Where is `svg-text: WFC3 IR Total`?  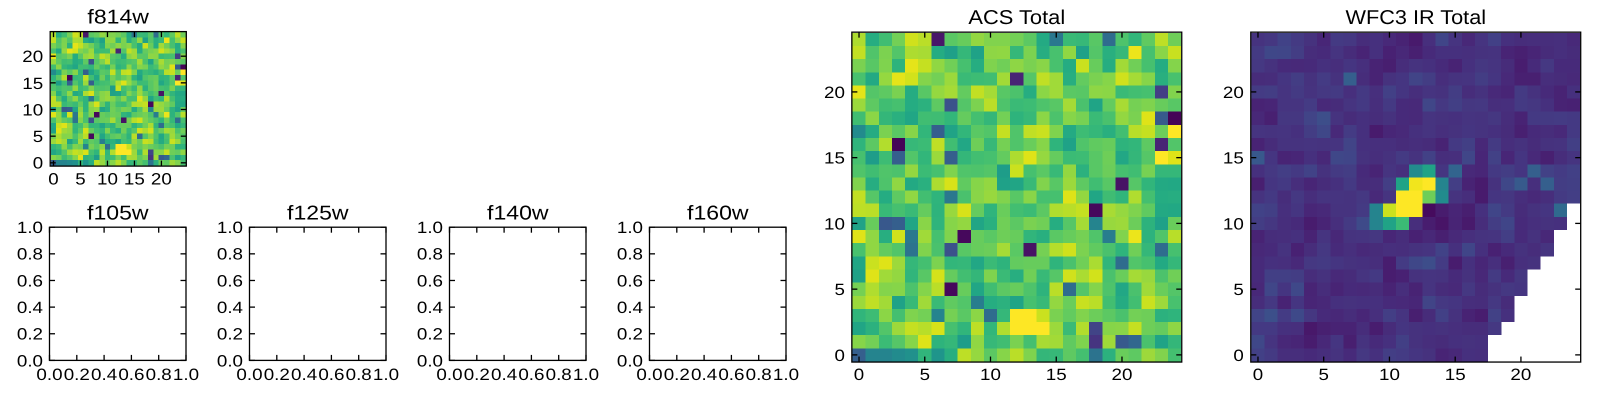
svg-text: WFC3 IR Total is located at coordinates (1416, 18).